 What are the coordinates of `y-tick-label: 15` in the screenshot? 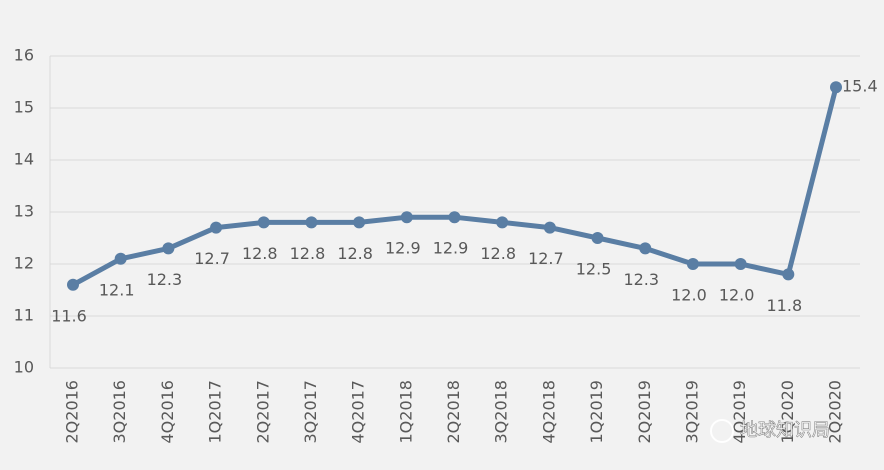 It's located at (24, 107).